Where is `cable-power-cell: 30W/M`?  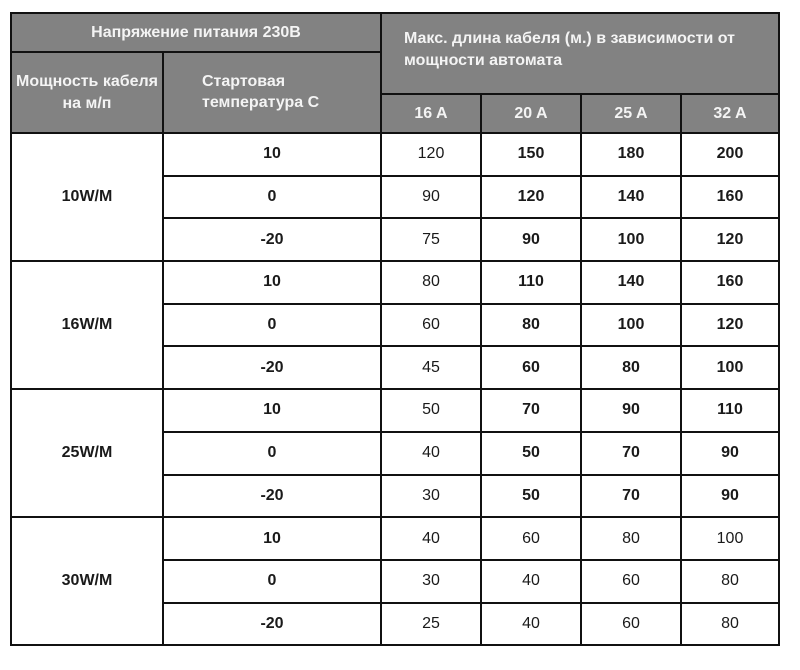 cable-power-cell: 30W/M is located at coordinates (87, 581).